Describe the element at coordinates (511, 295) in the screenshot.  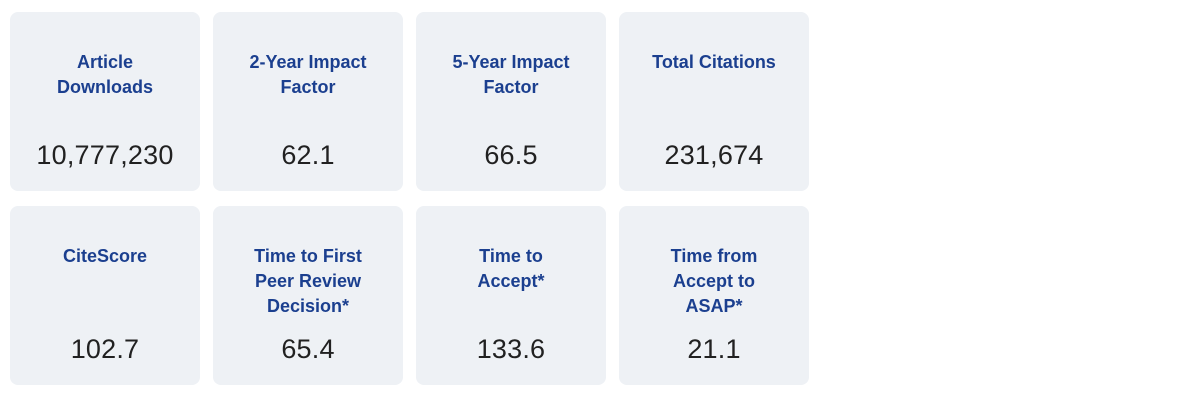
I see `stat-card-time-to-accept: Time to Accept* 133.6` at that location.